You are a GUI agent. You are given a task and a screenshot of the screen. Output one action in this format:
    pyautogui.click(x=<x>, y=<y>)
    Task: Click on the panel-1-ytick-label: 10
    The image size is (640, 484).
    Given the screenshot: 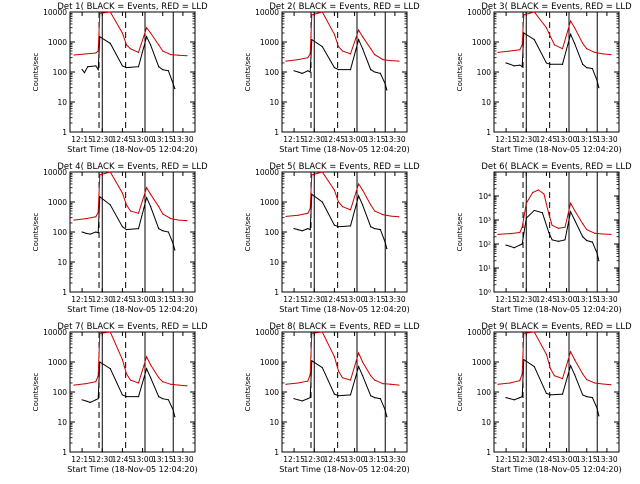 What is the action you would take?
    pyautogui.click(x=62, y=102)
    